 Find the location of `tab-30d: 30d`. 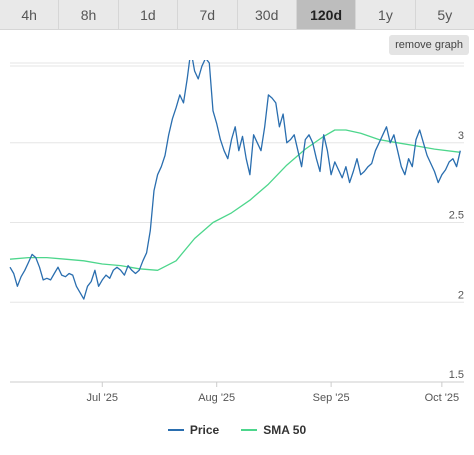

tab-30d: 30d is located at coordinates (267, 14).